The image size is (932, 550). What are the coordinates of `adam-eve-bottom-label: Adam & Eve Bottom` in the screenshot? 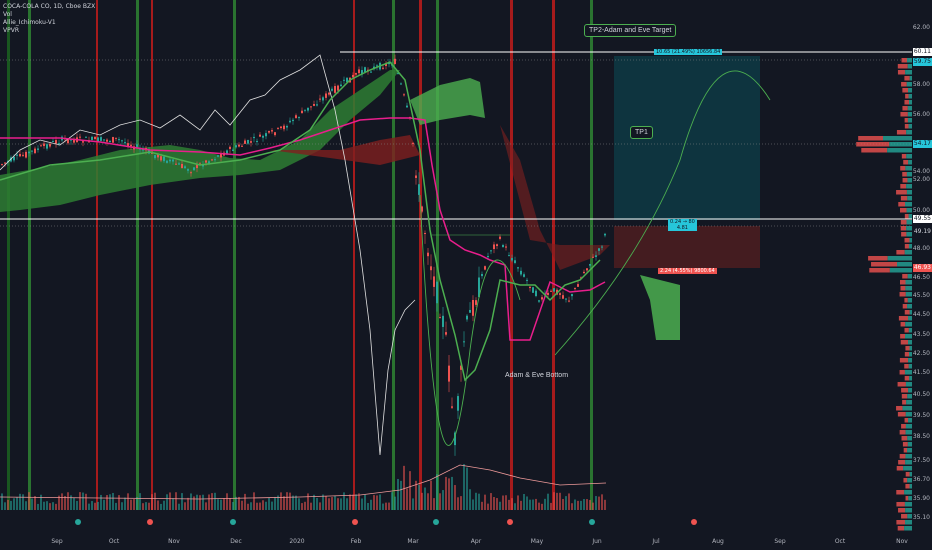 It's located at (537, 375).